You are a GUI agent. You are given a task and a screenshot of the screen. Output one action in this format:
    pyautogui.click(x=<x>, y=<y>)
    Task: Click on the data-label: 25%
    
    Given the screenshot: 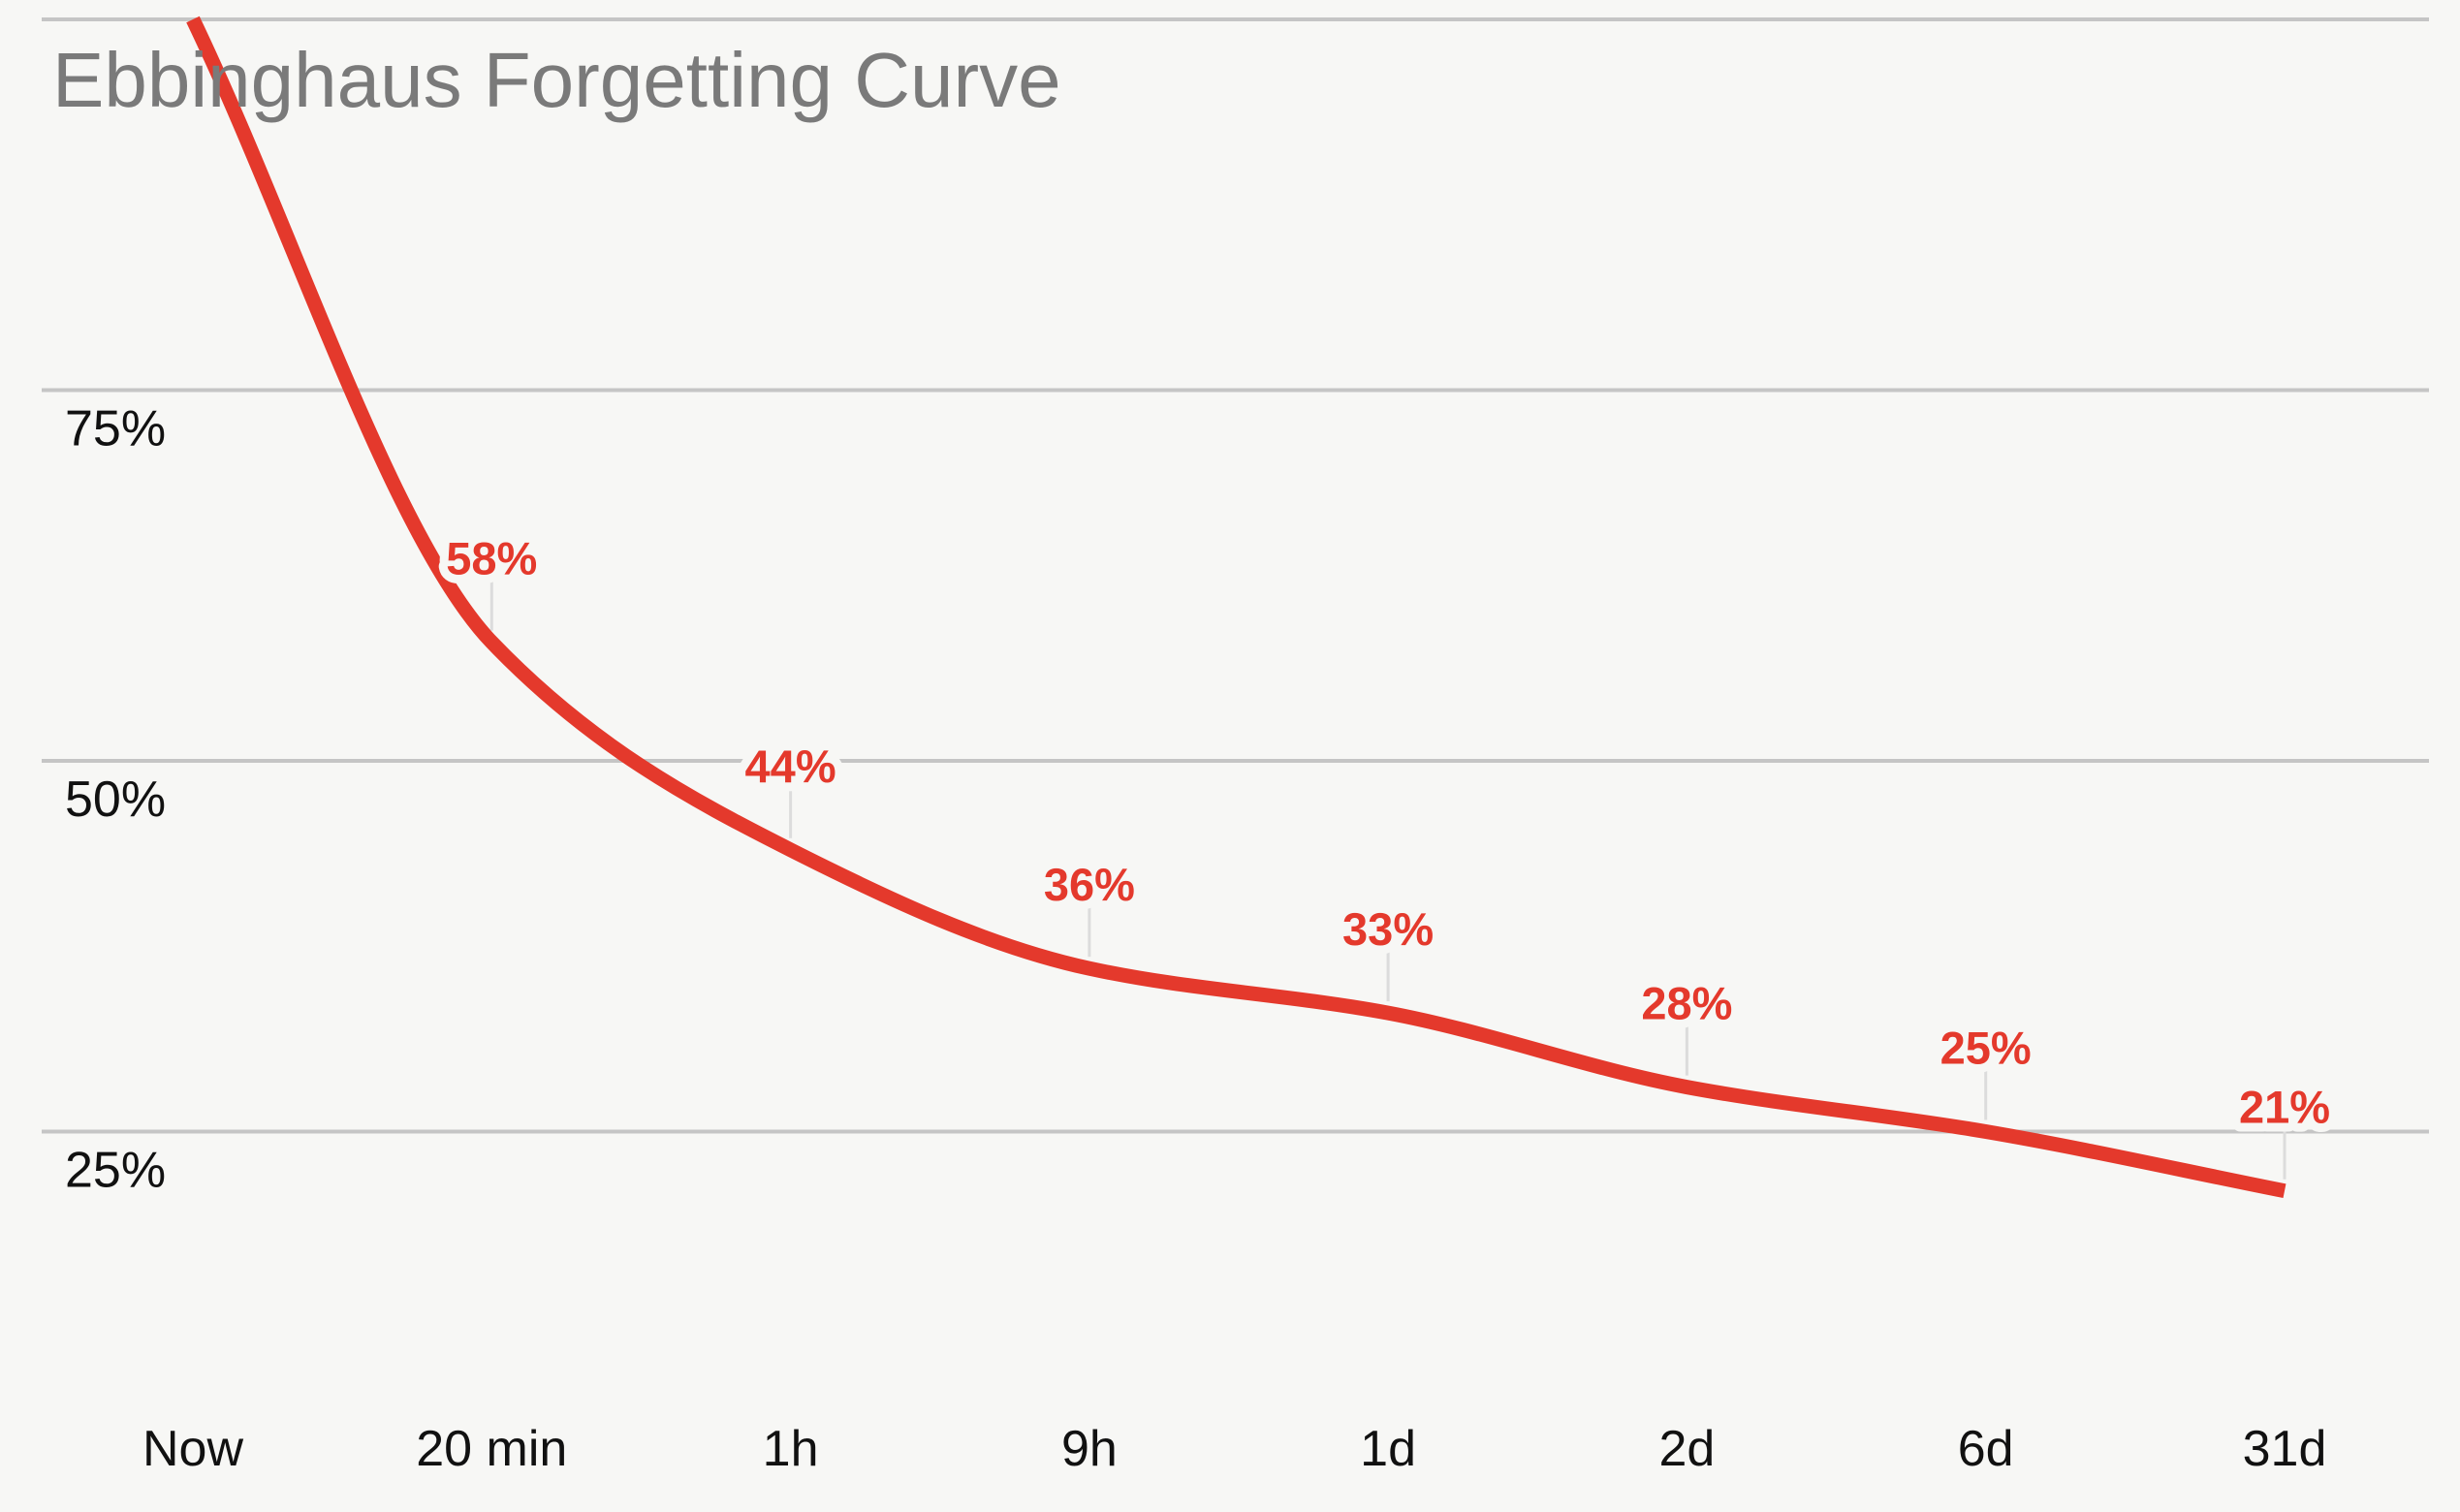 What is the action you would take?
    pyautogui.click(x=1986, y=1049)
    